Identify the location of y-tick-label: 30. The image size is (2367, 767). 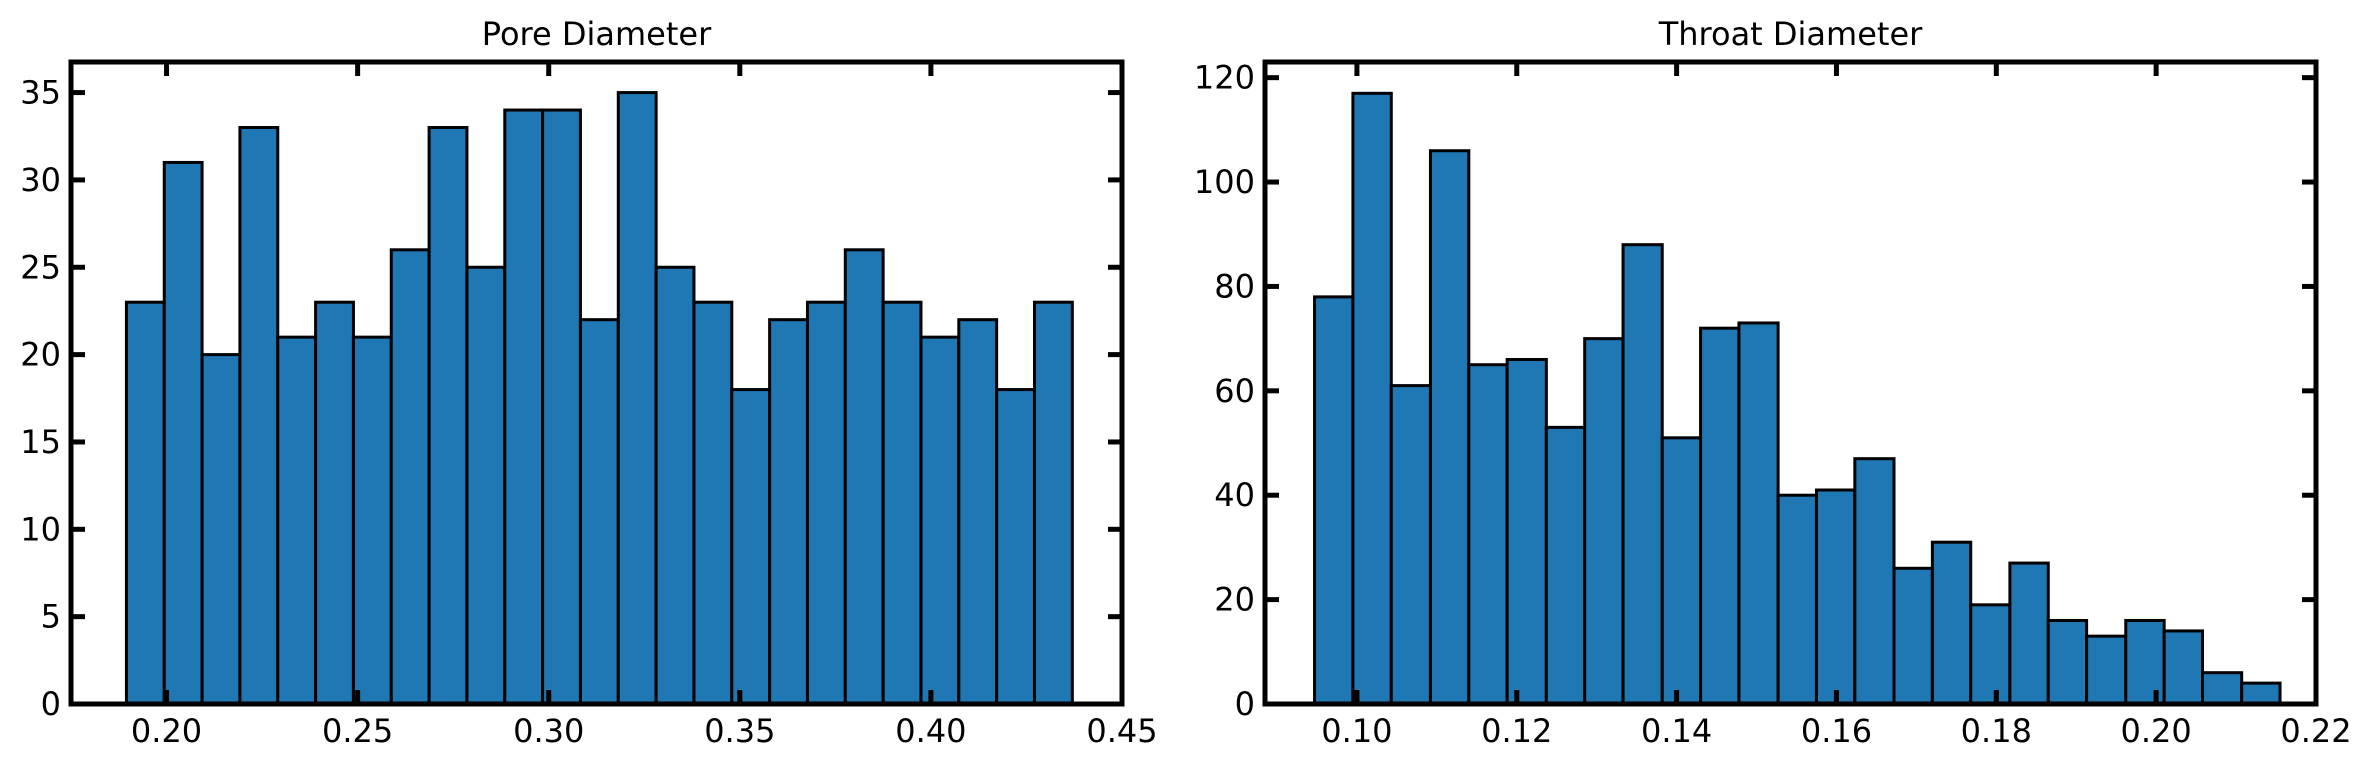
(40, 180).